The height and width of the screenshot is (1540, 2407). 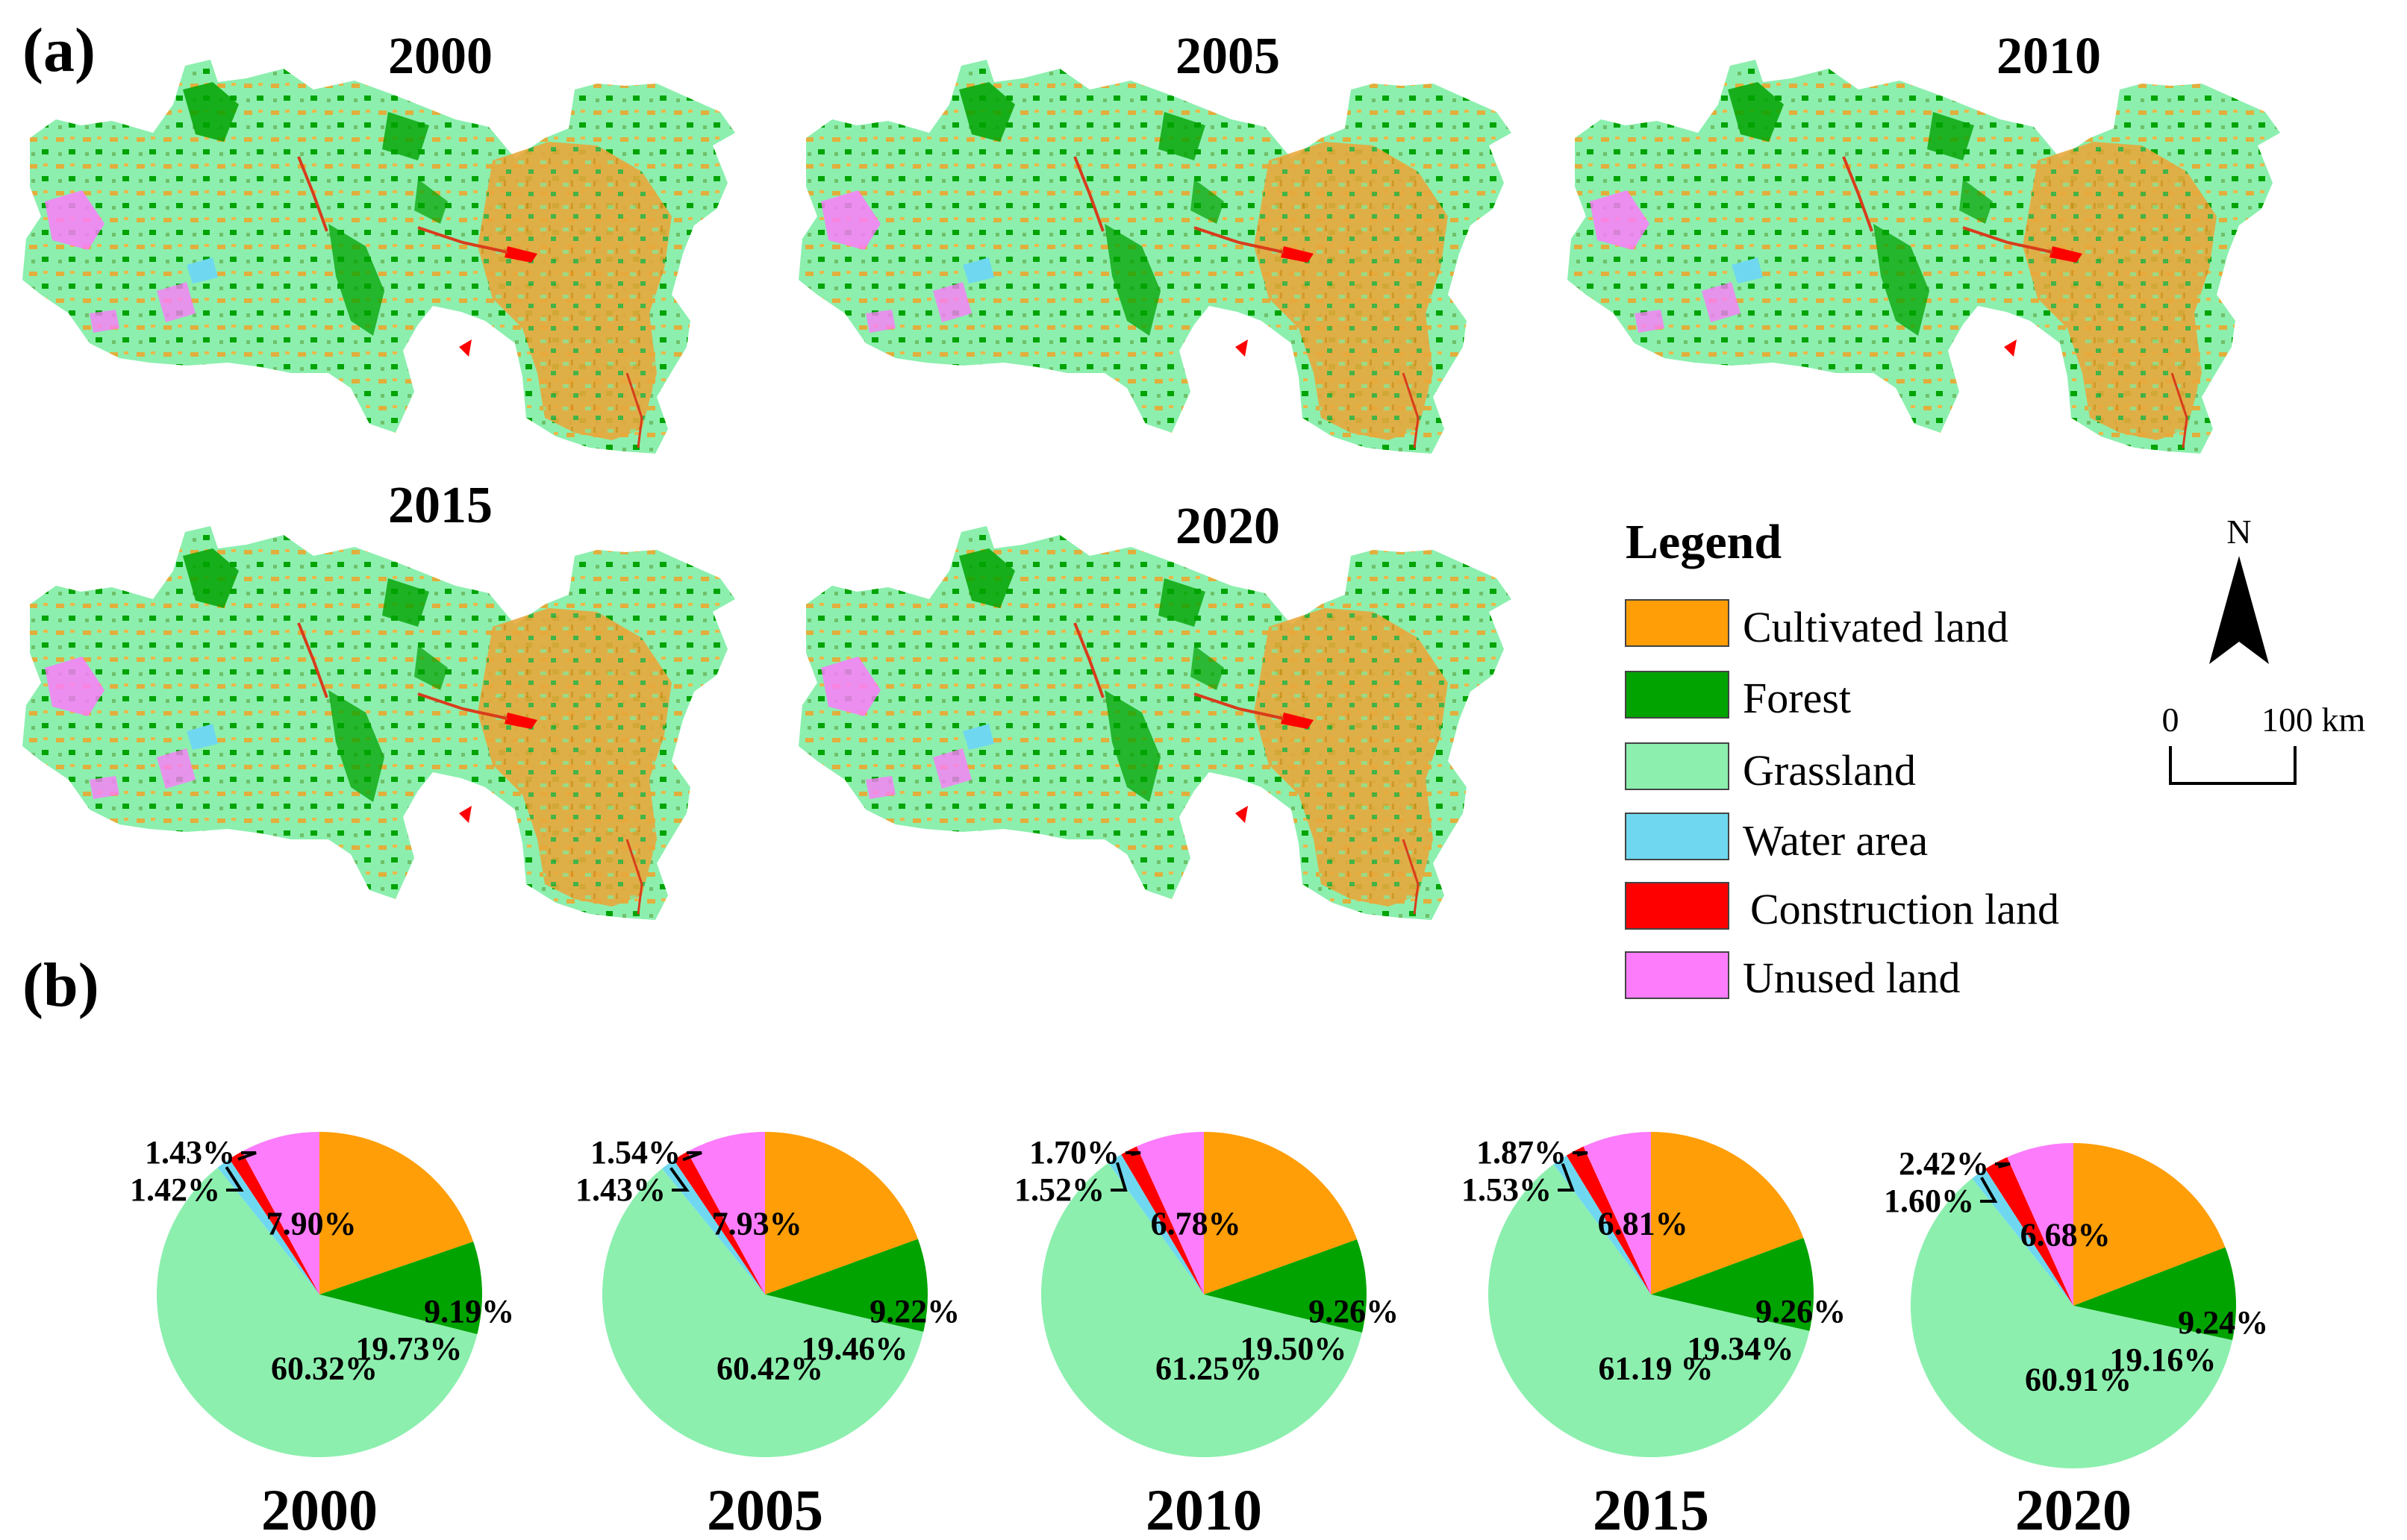 I want to click on pie-slice-2015-unused, so click(x=1617, y=1213).